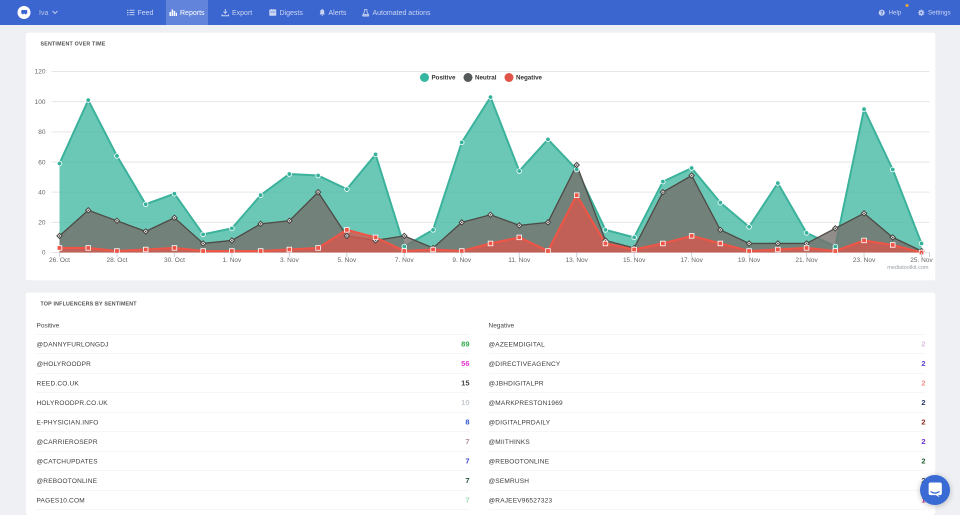 The height and width of the screenshot is (515, 960). What do you see at coordinates (749, 260) in the screenshot?
I see `svg-text: 19. Nov` at bounding box center [749, 260].